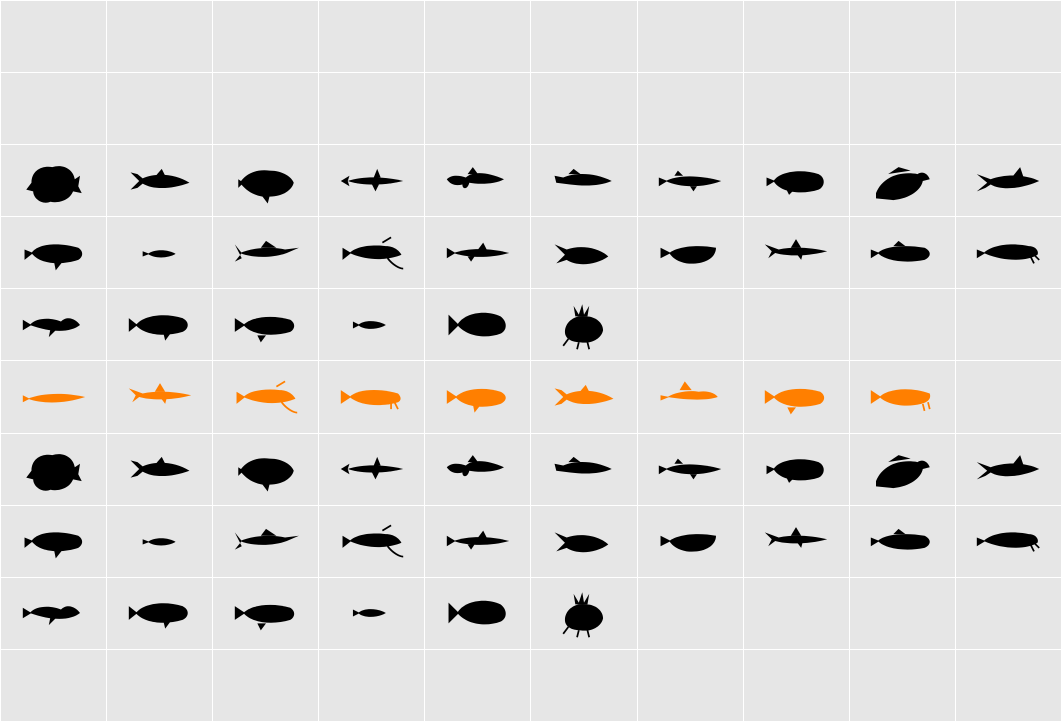 The height and width of the screenshot is (722, 1062). What do you see at coordinates (795, 182) in the screenshot?
I see `pufferfish-icon` at bounding box center [795, 182].